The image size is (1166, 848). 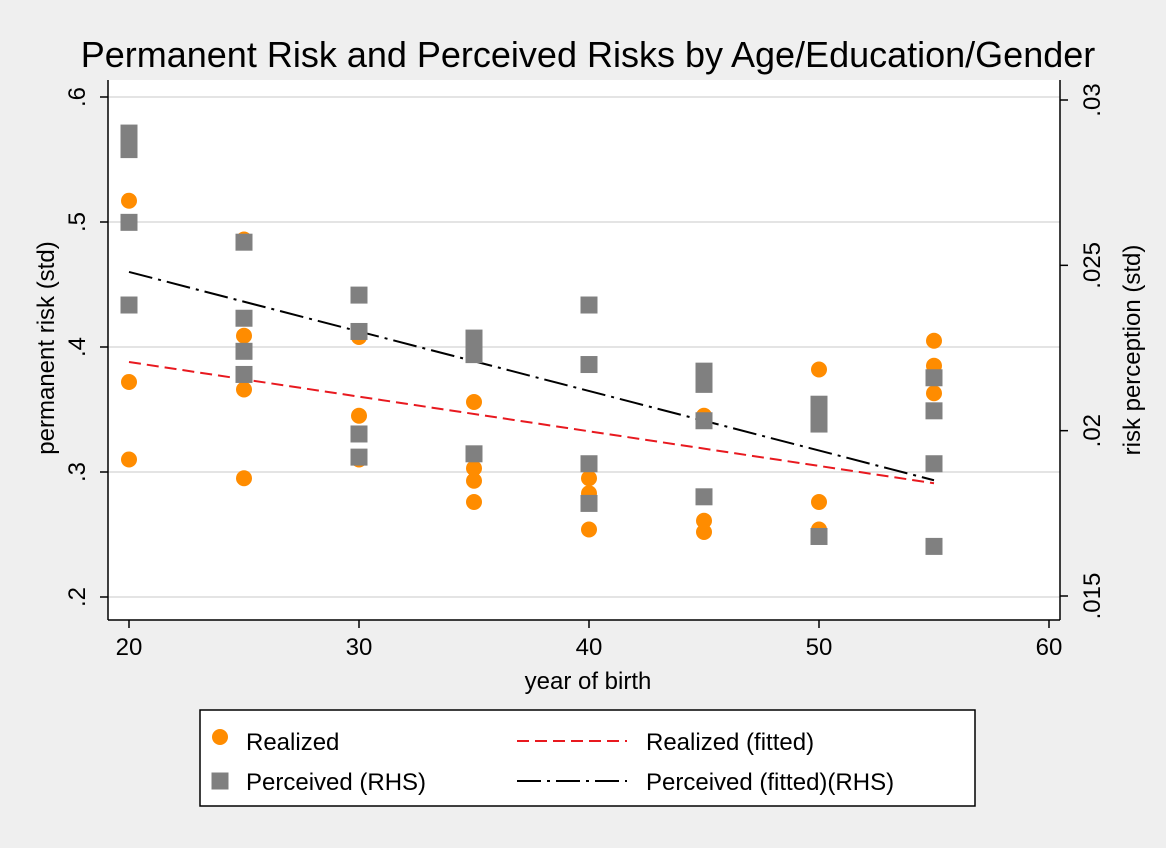 What do you see at coordinates (730, 742) in the screenshot?
I see `legend-realized-fitted-label: Realized (fitted)` at bounding box center [730, 742].